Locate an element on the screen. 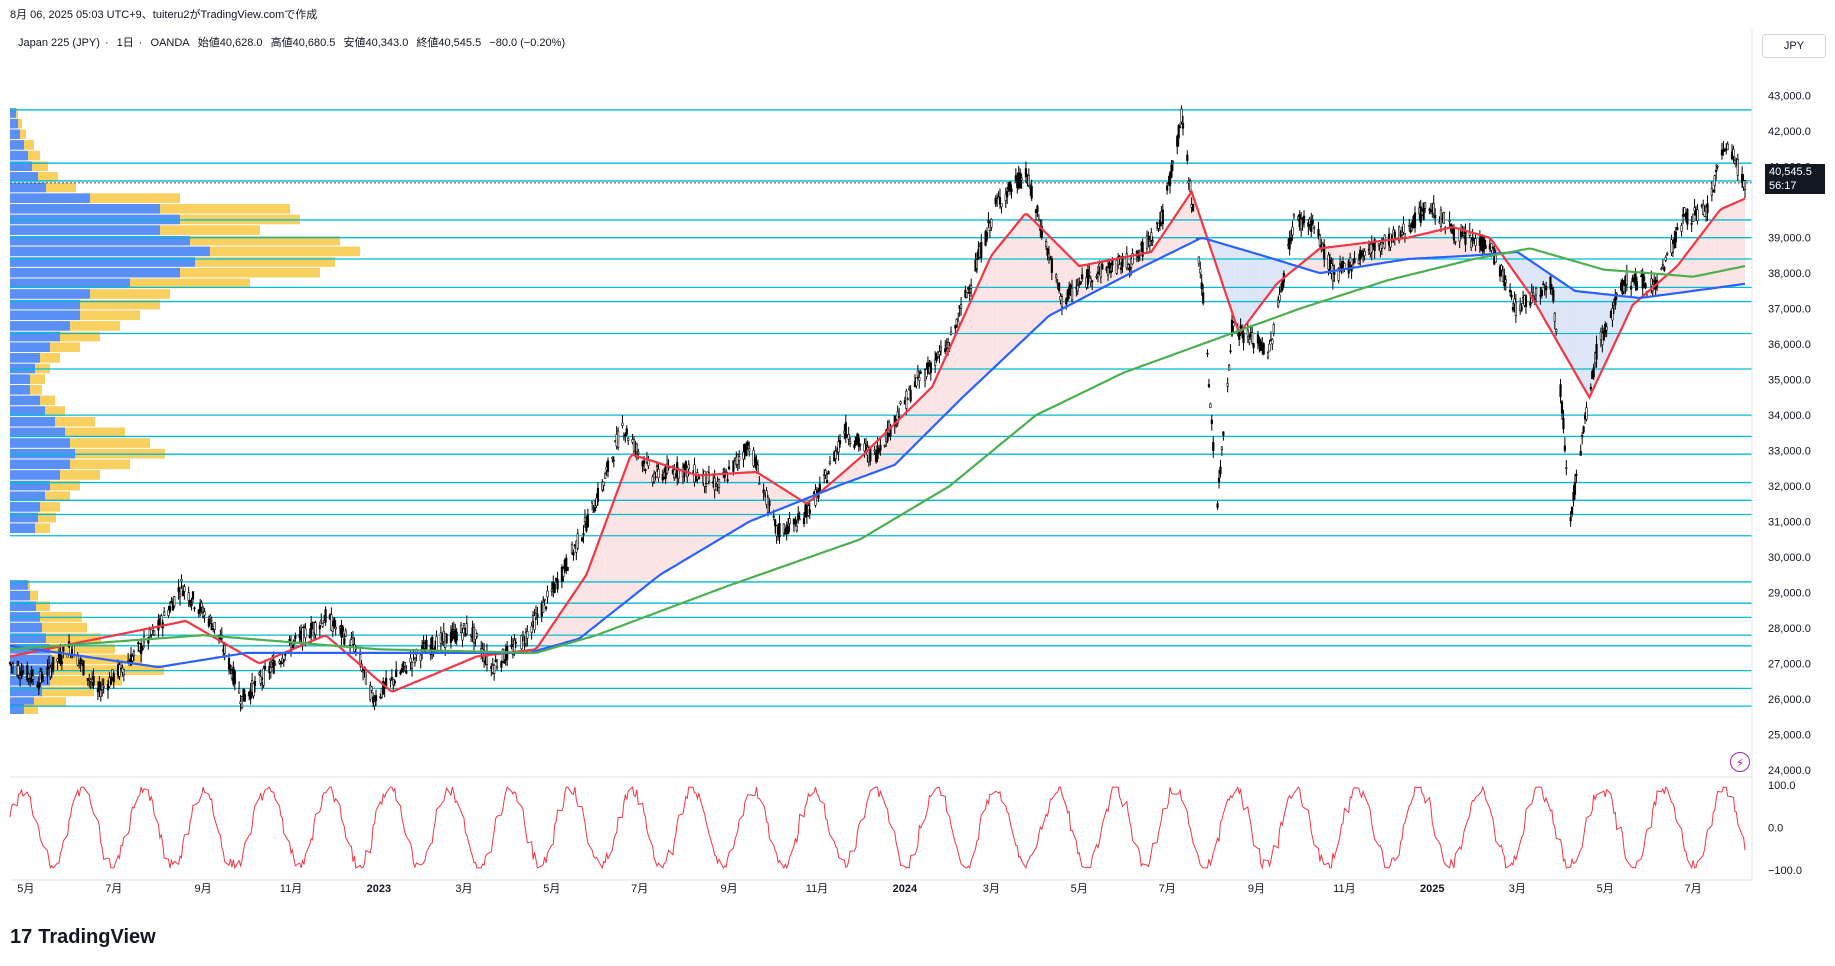 The width and height of the screenshot is (1835, 966). legend-symbol: Japan 225 (JPY) is located at coordinates (59, 43).